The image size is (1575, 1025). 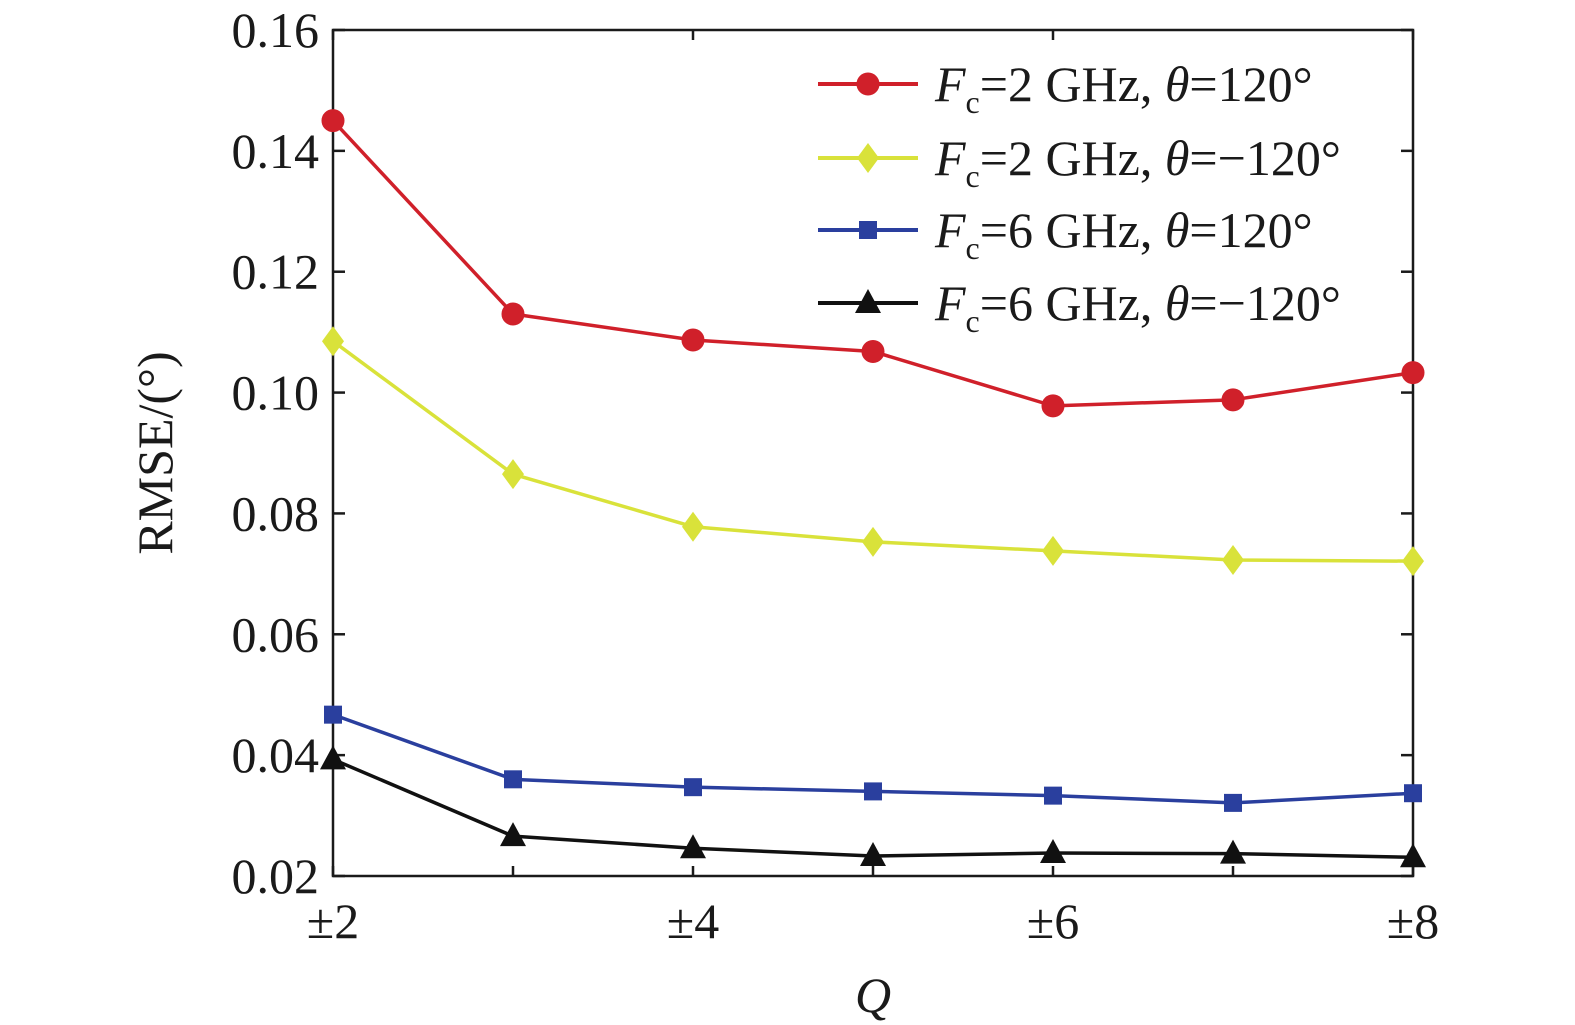 I want to click on legend-item: Fc=2 GHz, θ=−120°, so click(x=1079, y=162).